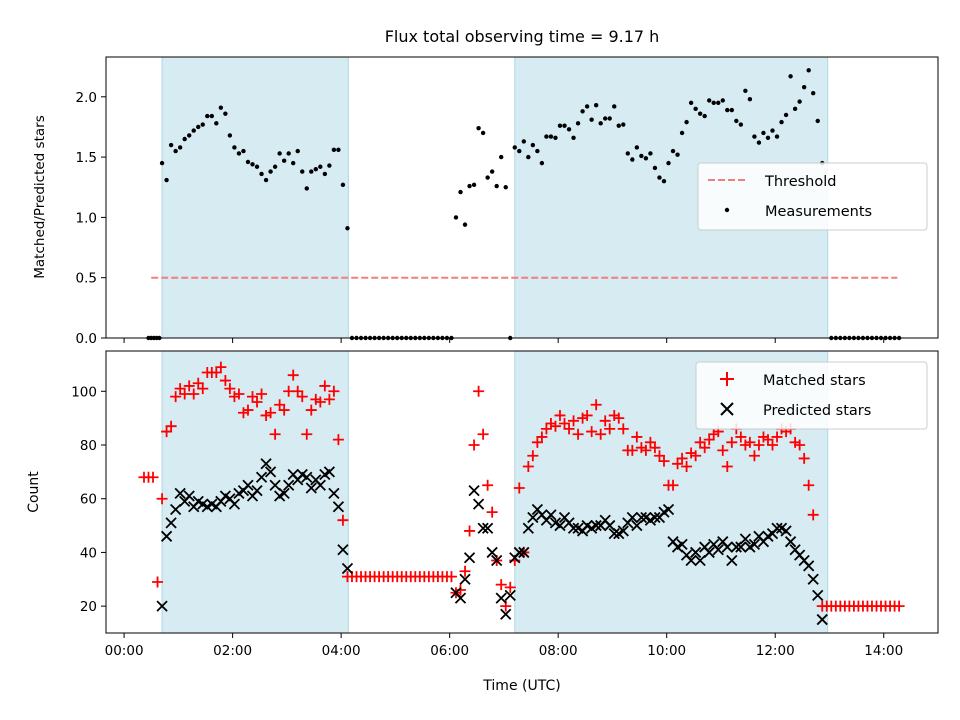 Image resolution: width=960 pixels, height=720 pixels. I want to click on chart-title: Flux total observing time = 9.17 h, so click(522, 36).